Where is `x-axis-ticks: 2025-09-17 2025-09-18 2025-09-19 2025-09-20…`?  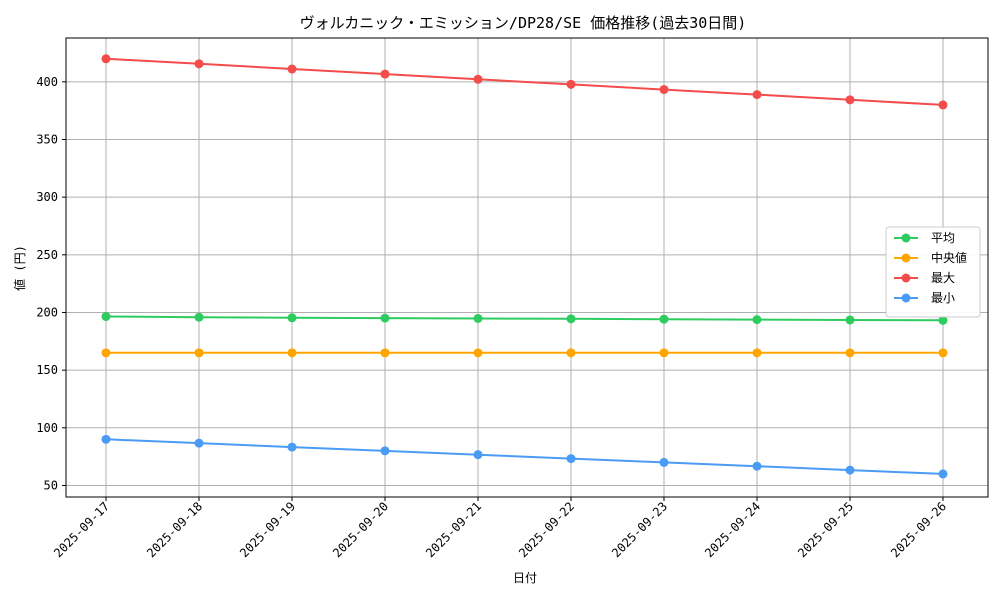 x-axis-ticks: 2025-09-17 2025-09-18 2025-09-19 2025-09-20… is located at coordinates (500, 528).